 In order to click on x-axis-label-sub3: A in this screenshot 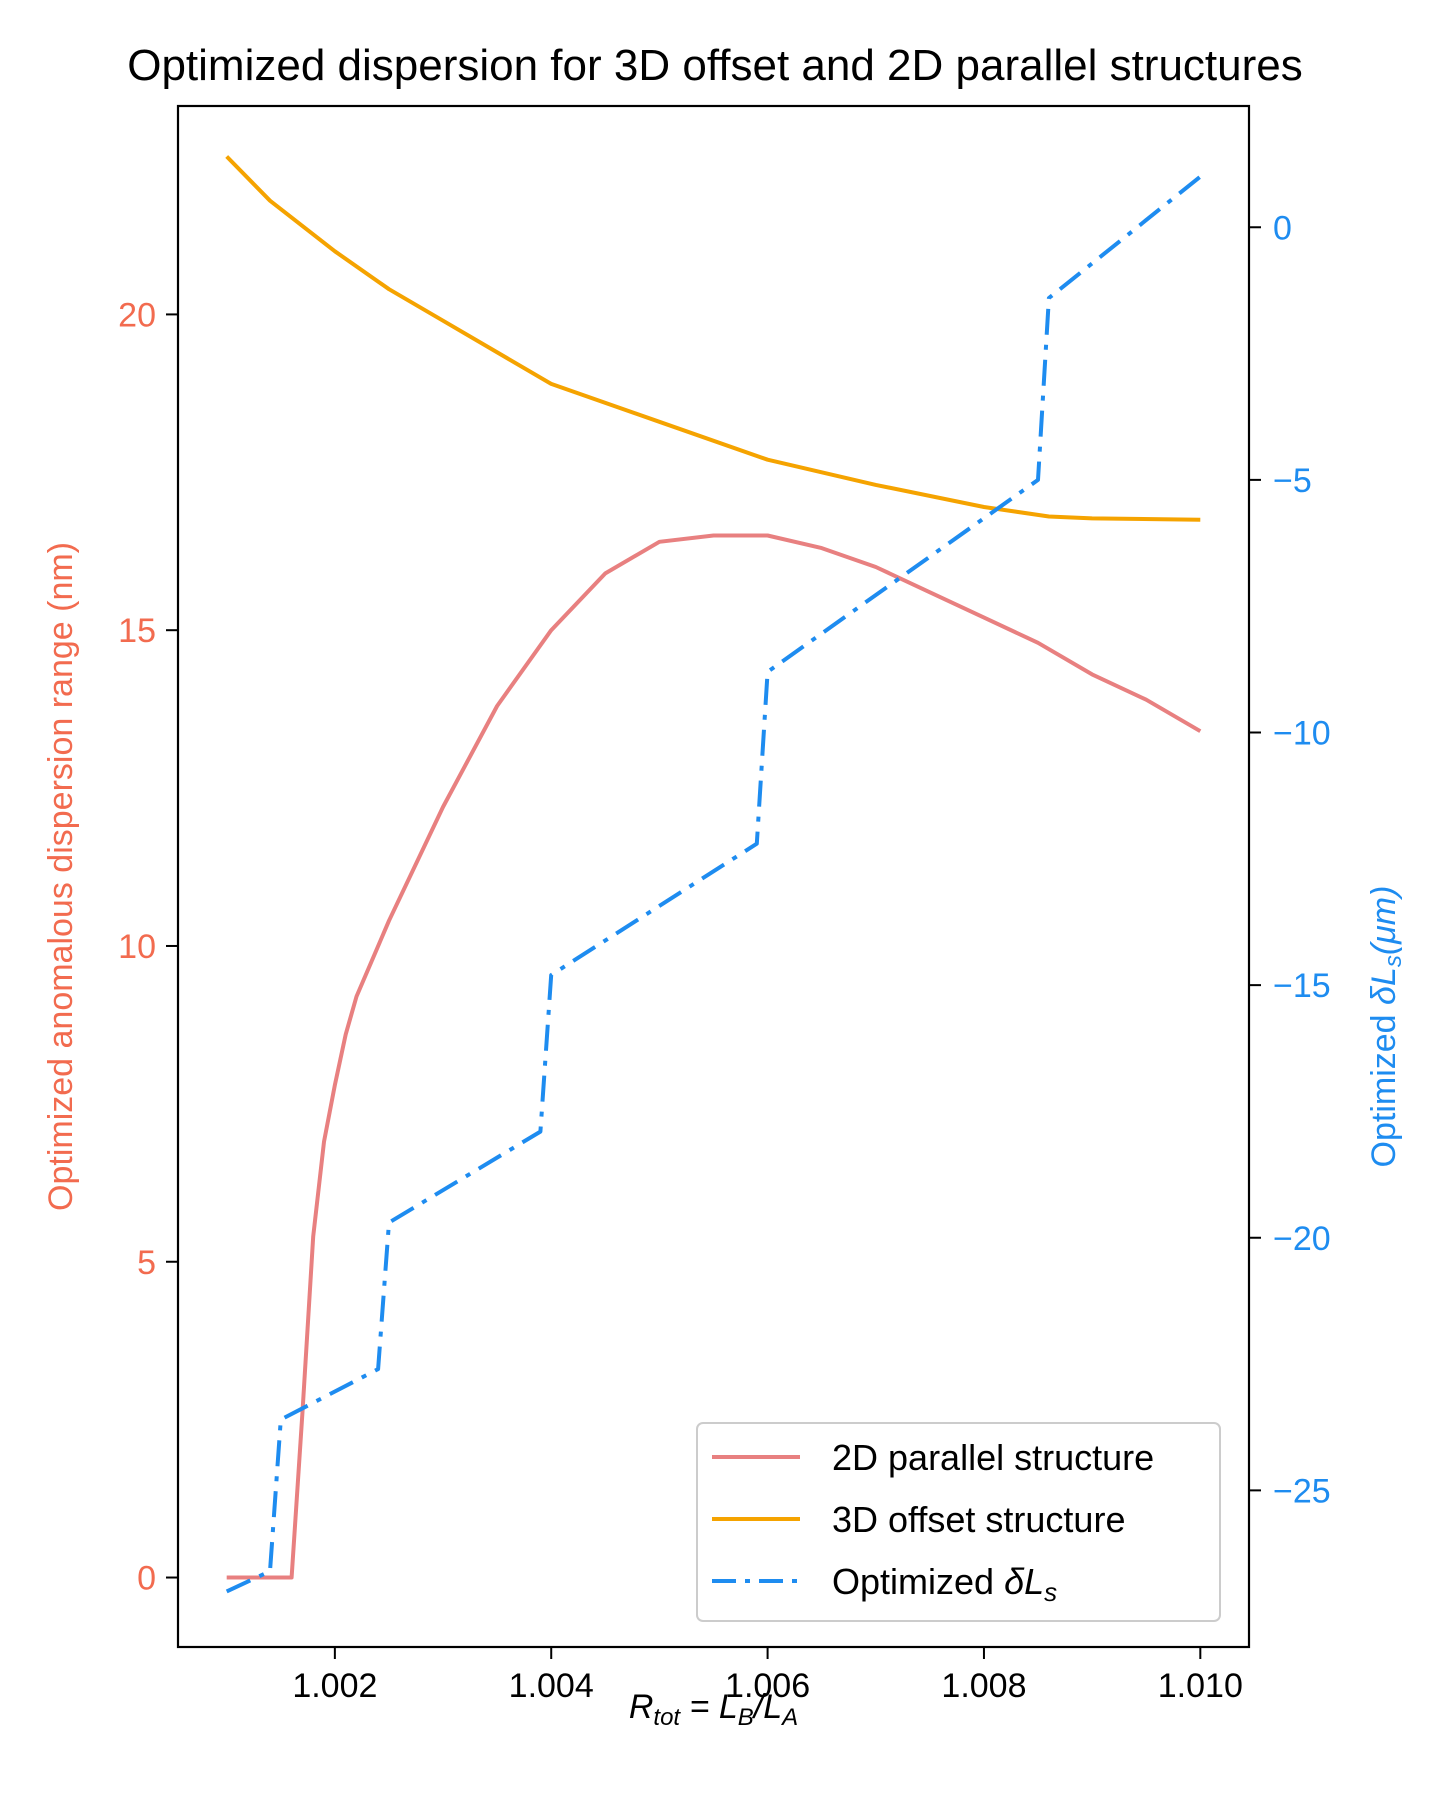, I will do `click(789, 1717)`.